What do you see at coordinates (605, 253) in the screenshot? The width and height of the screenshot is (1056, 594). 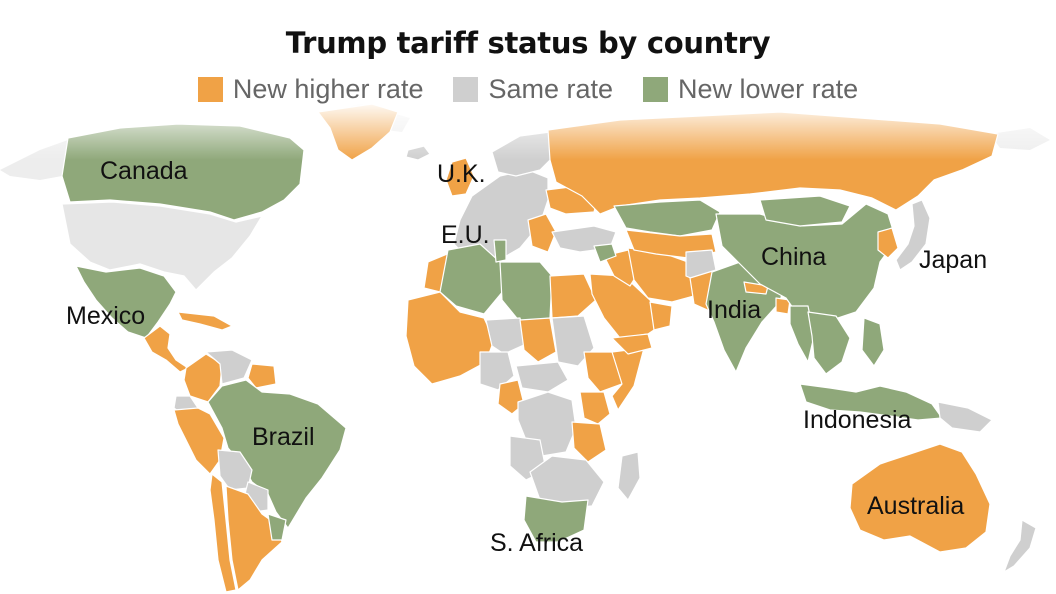 I see `country-syria` at bounding box center [605, 253].